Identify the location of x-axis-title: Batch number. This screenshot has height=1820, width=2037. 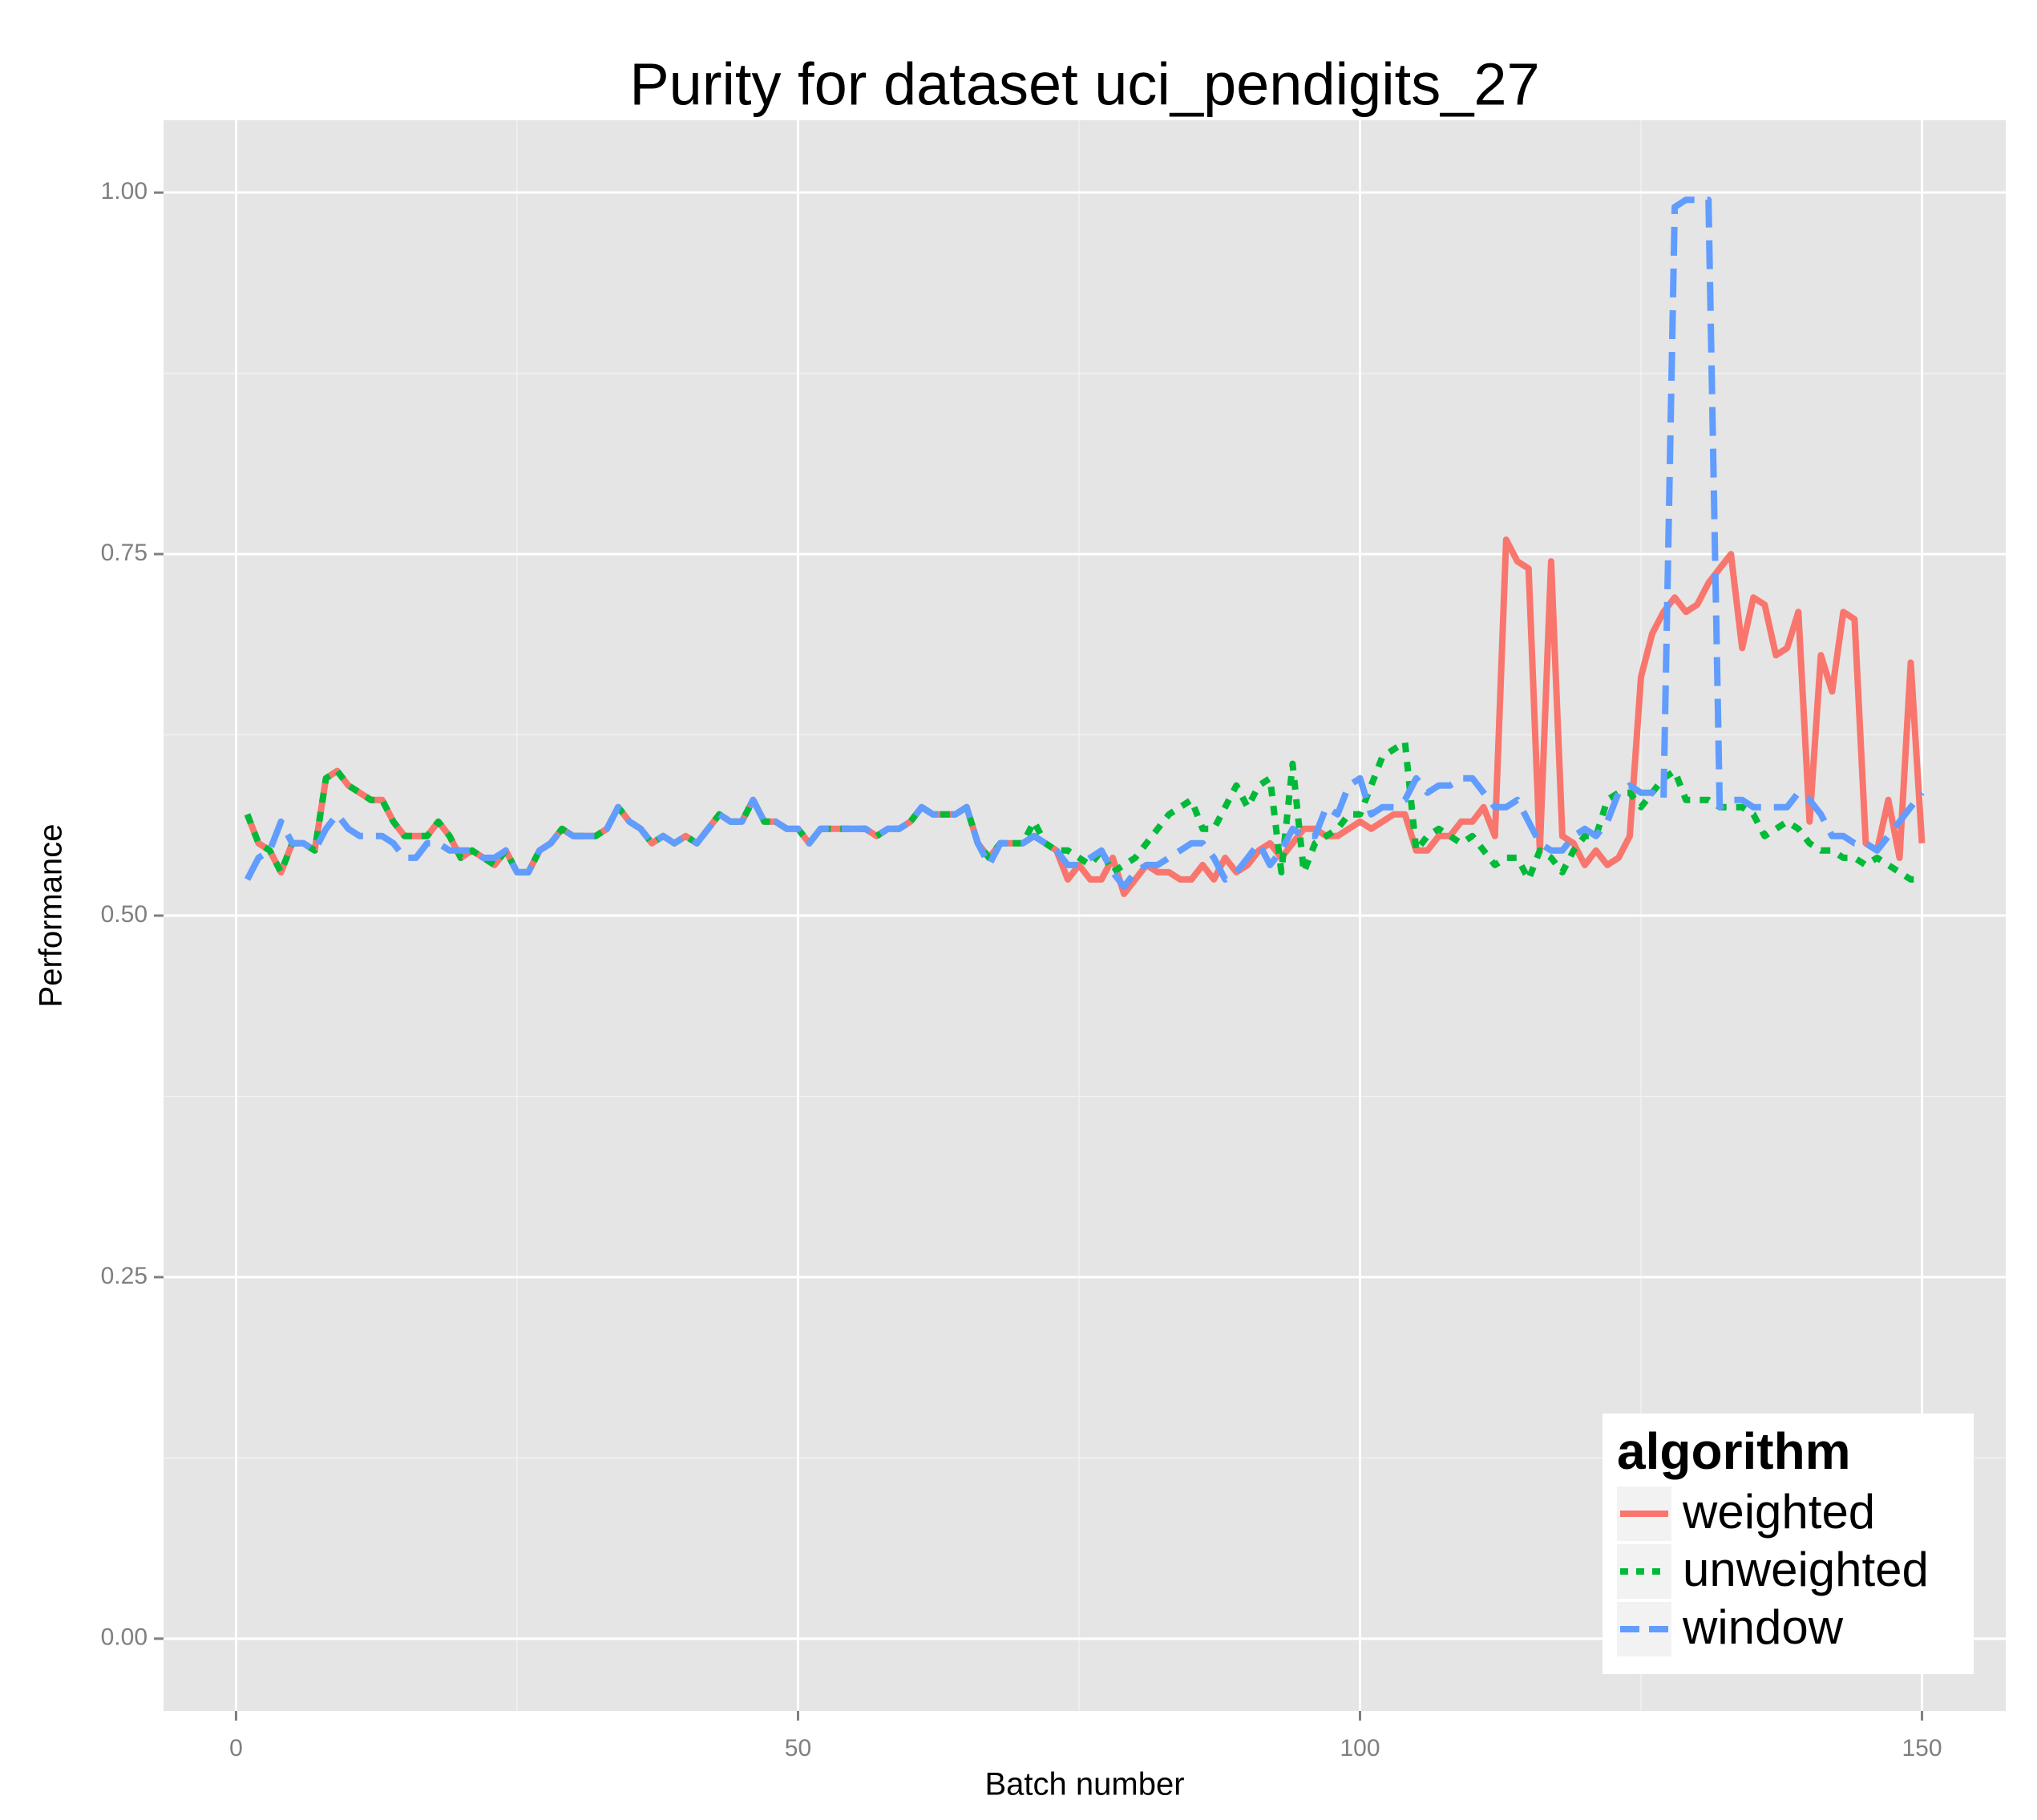
(1084, 1784).